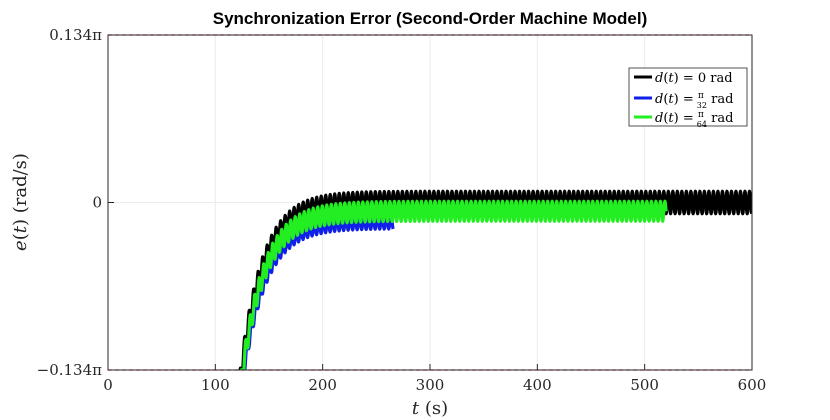  Describe the element at coordinates (322, 385) in the screenshot. I see `x-tick-label-2: 200` at that location.